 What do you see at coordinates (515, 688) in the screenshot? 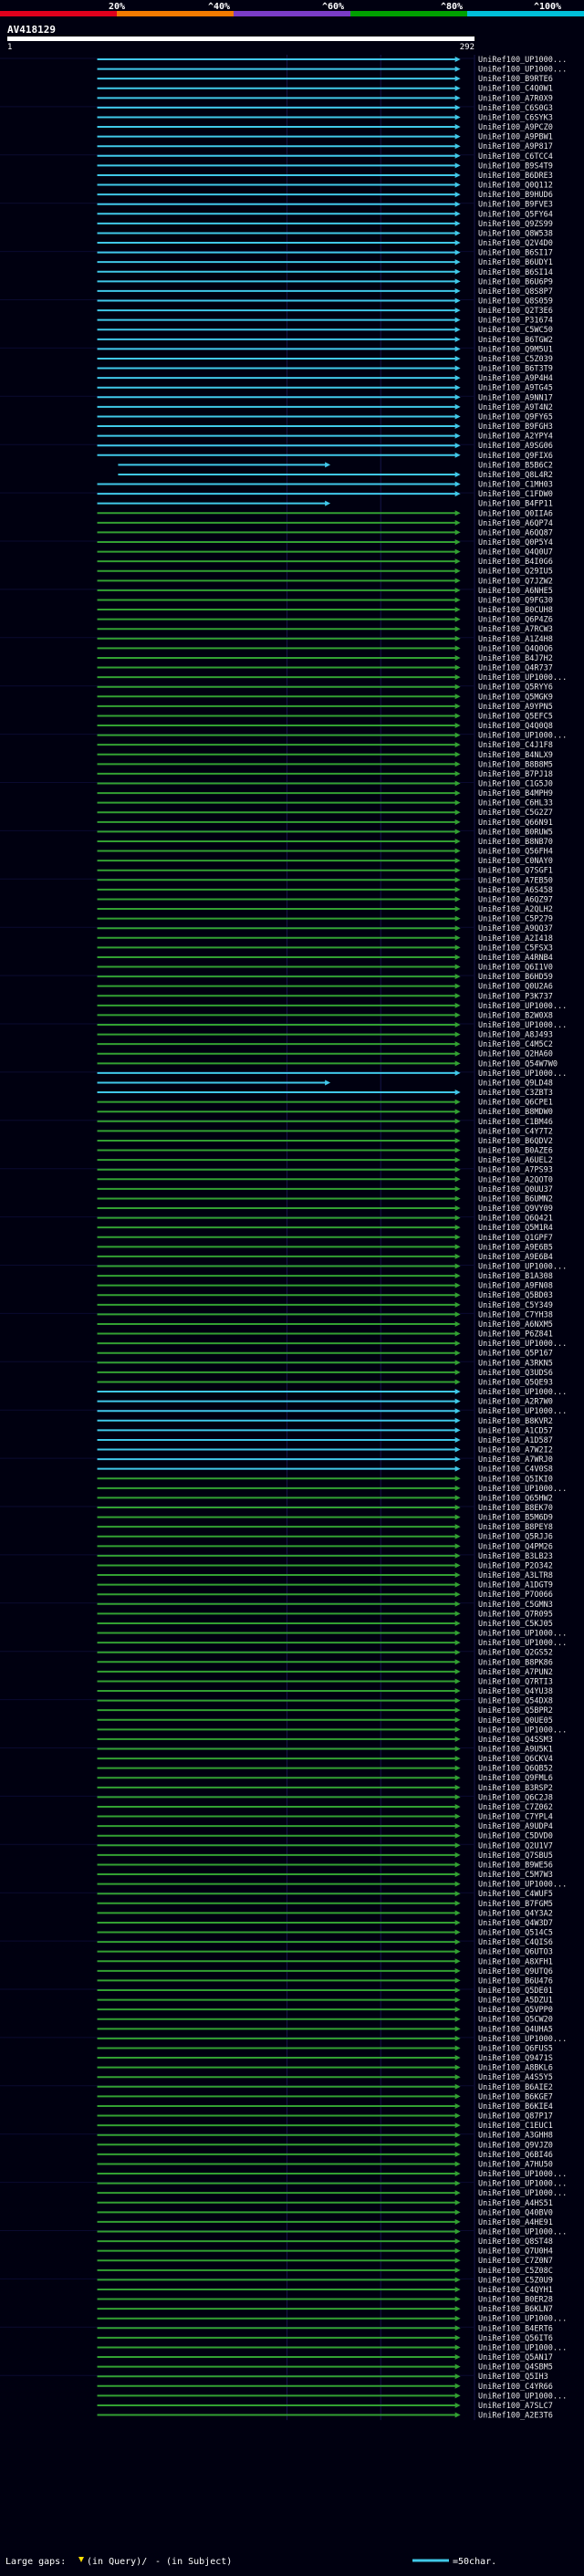
I see `hit-label: UniRef100_Q5RYY6` at bounding box center [515, 688].